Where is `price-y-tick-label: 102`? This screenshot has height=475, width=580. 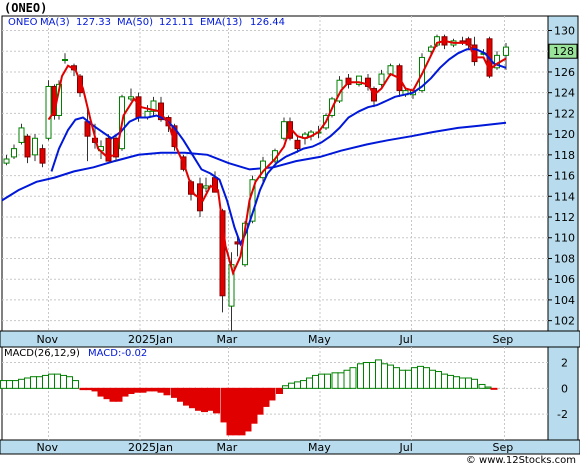 price-y-tick-label: 102 is located at coordinates (564, 321).